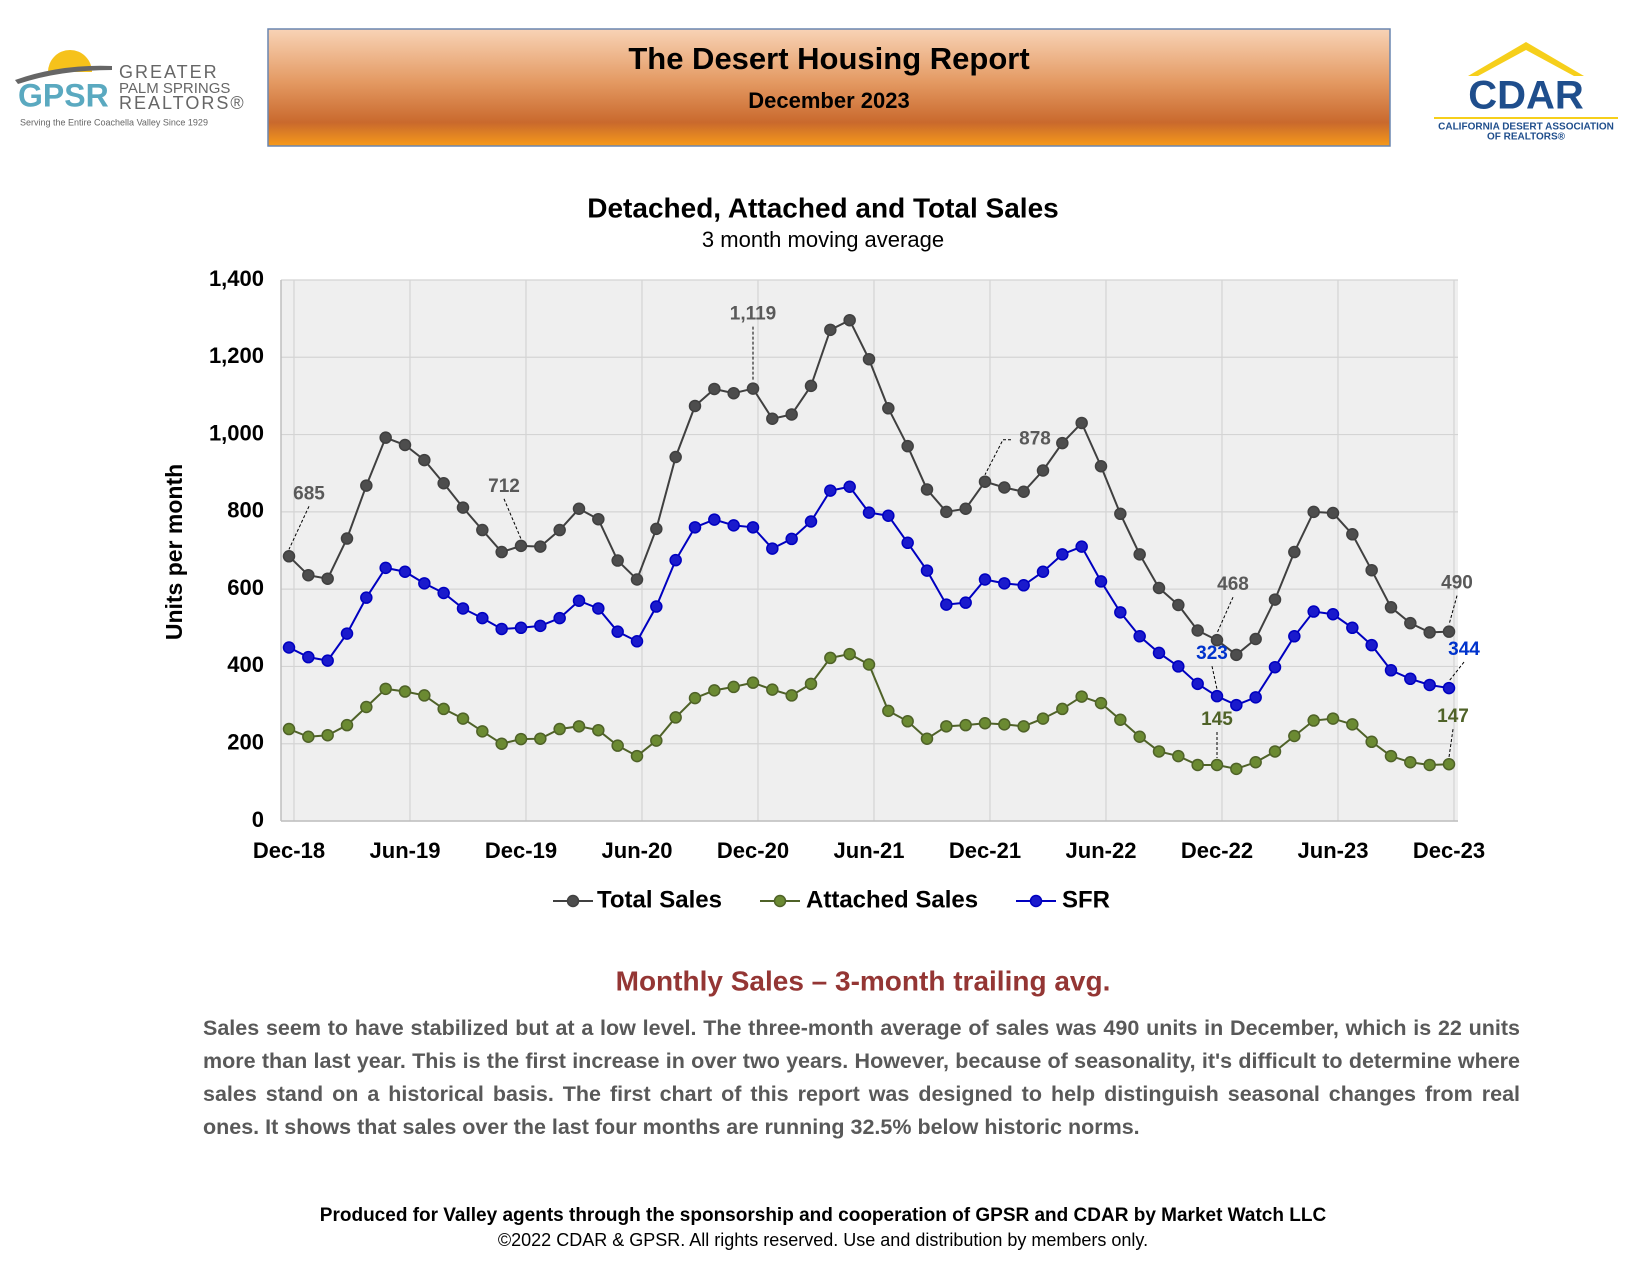 This screenshot has height=1275, width=1650. What do you see at coordinates (1333, 850) in the screenshot?
I see `x-tick-label: Jun-23` at bounding box center [1333, 850].